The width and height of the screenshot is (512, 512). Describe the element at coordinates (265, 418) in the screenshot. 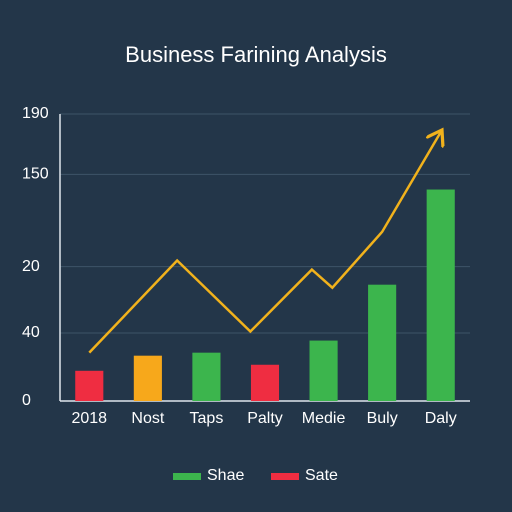

I see `x-tick-label: Palty` at that location.